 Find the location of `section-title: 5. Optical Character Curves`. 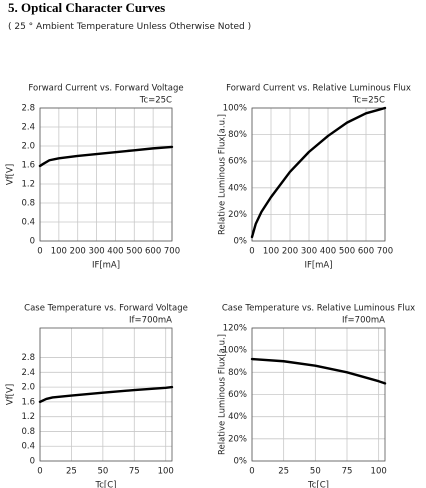

section-title: 5. Optical Character Curves is located at coordinates (87, 7).